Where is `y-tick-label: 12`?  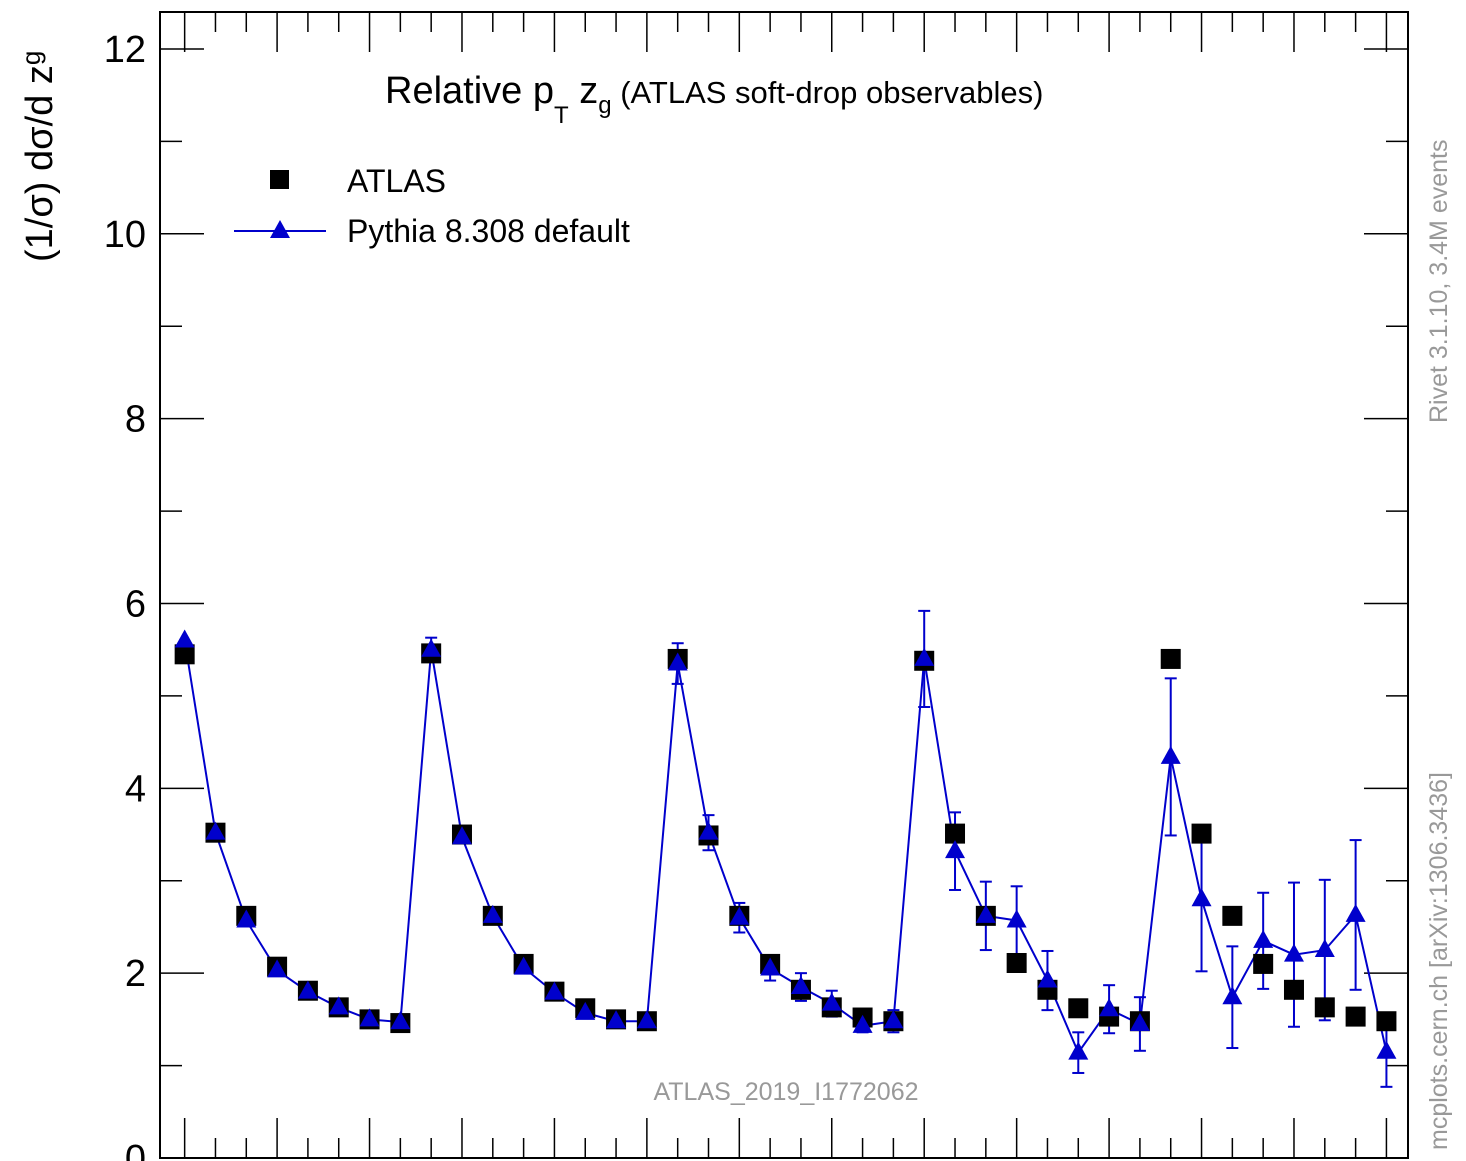
y-tick-label: 12 is located at coordinates (125, 50).